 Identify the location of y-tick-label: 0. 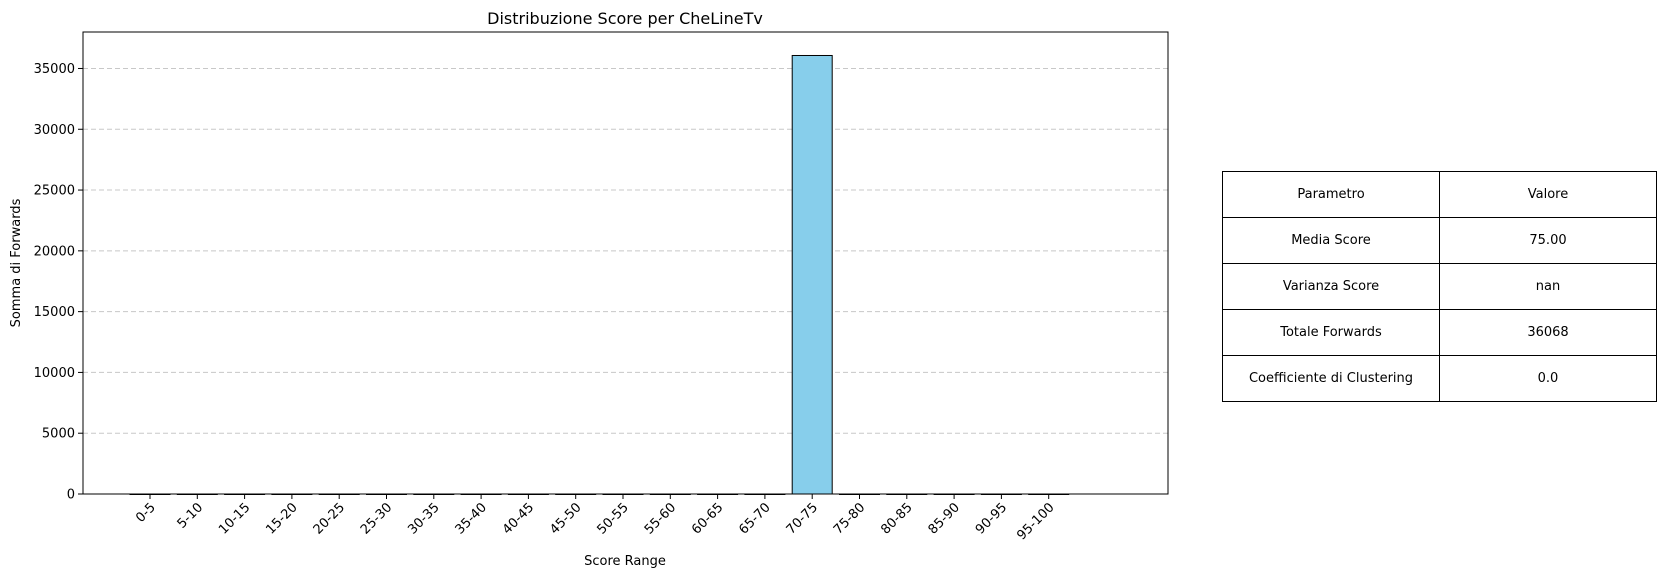
(71, 495).